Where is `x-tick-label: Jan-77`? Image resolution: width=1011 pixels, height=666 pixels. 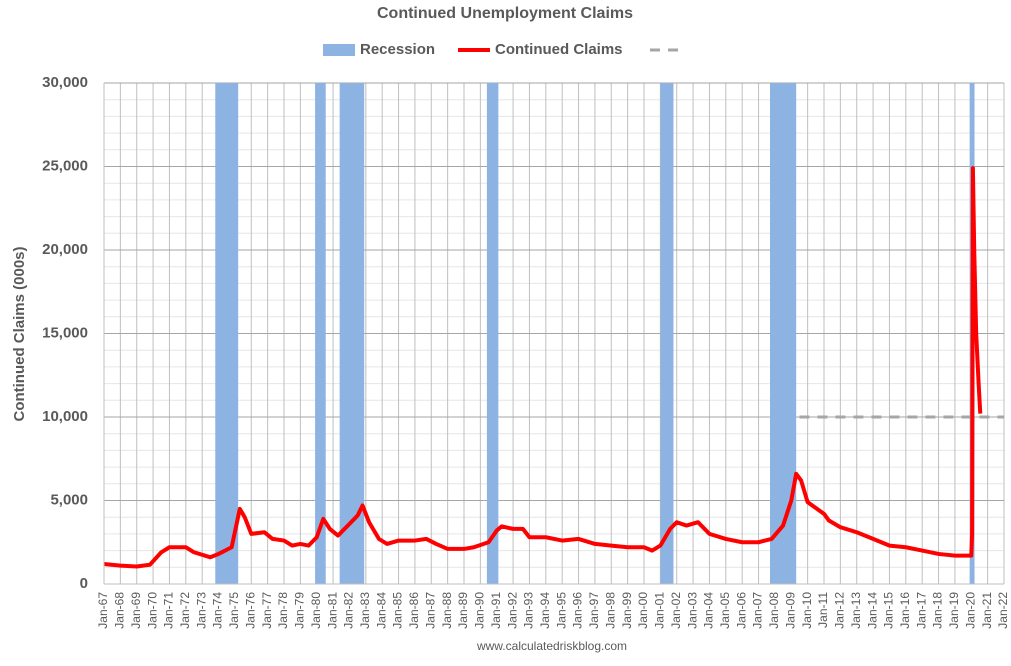 x-tick-label: Jan-77 is located at coordinates (267, 610).